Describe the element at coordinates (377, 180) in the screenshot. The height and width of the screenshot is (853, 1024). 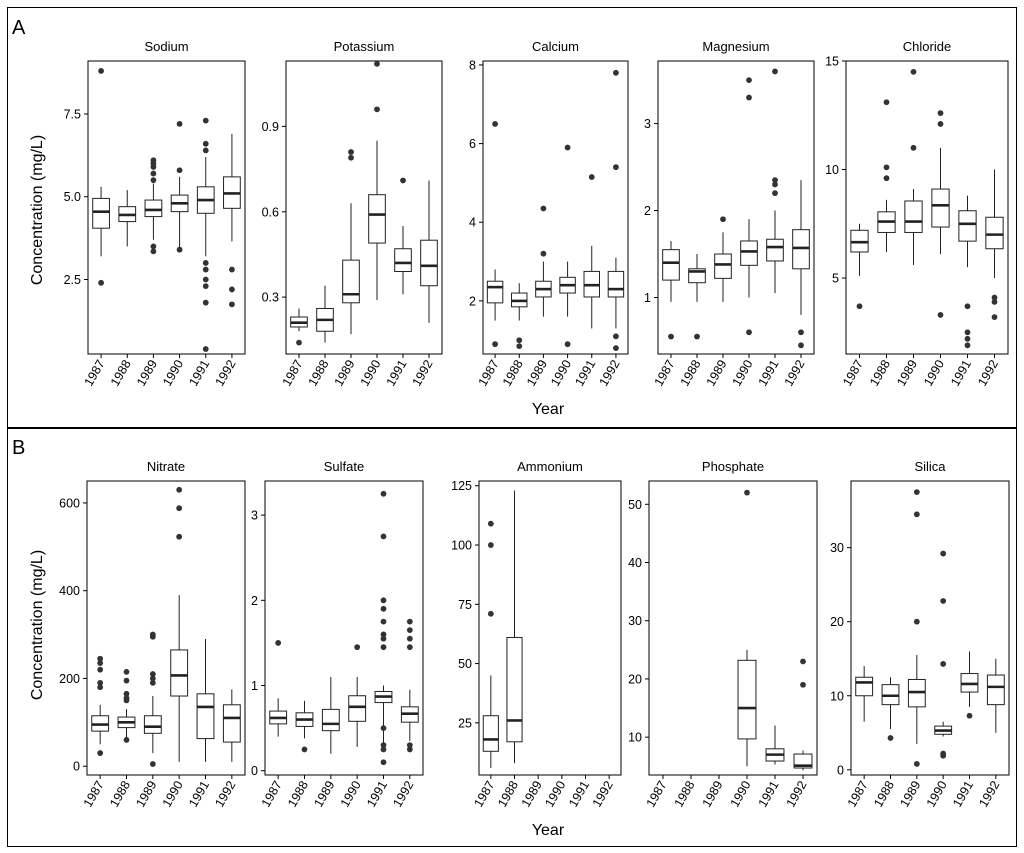
I see `potassium-box-1990` at that location.